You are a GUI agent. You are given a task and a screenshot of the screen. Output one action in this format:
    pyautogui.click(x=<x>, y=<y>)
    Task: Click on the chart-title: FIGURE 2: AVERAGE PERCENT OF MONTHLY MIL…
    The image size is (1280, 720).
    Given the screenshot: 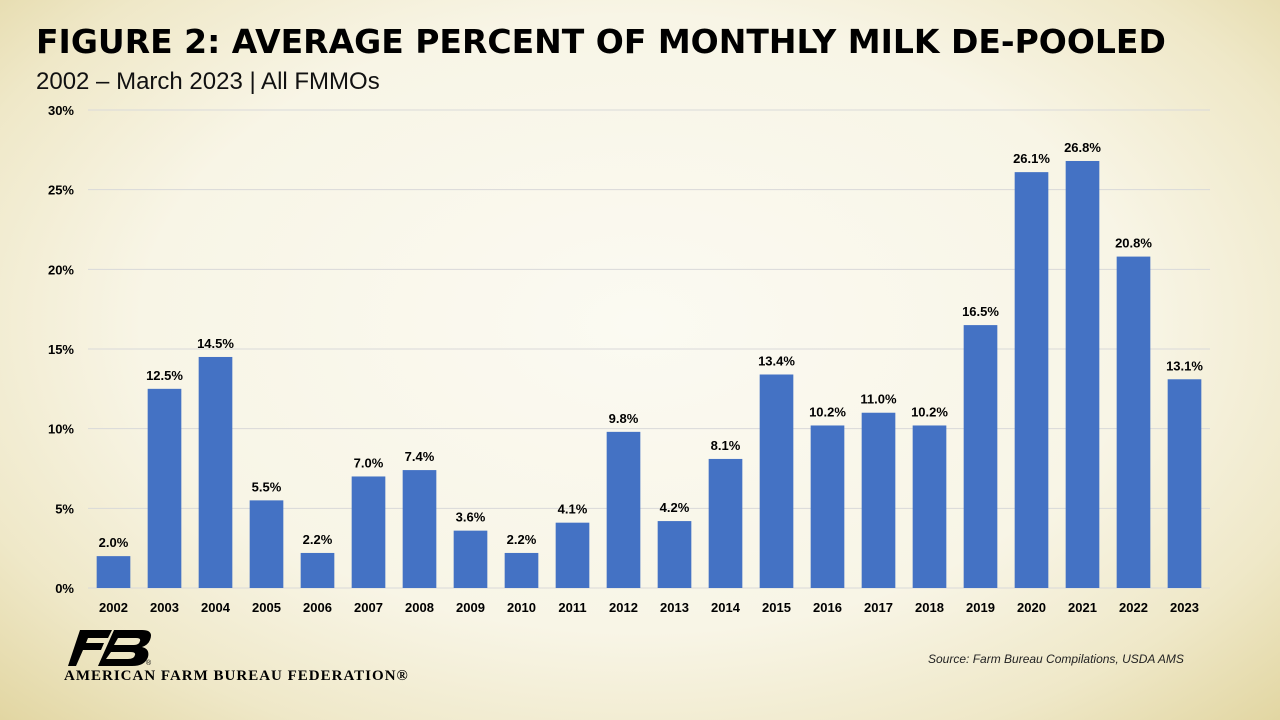 What is the action you would take?
    pyautogui.click(x=601, y=41)
    